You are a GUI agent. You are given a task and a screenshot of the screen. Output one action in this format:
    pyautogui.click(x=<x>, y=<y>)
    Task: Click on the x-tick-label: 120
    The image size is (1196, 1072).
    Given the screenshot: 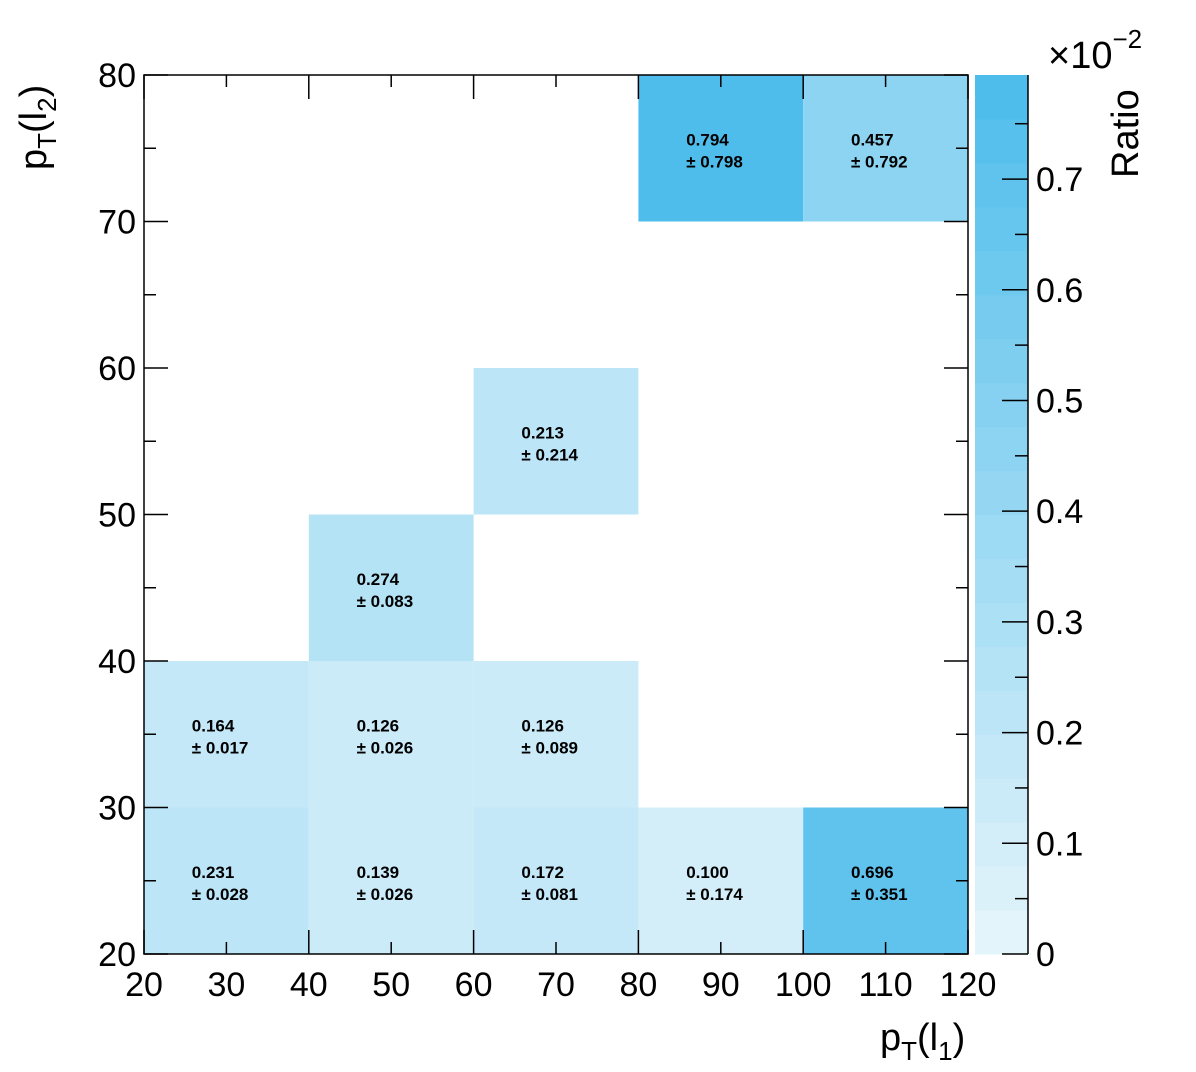 What is the action you would take?
    pyautogui.click(x=968, y=985)
    